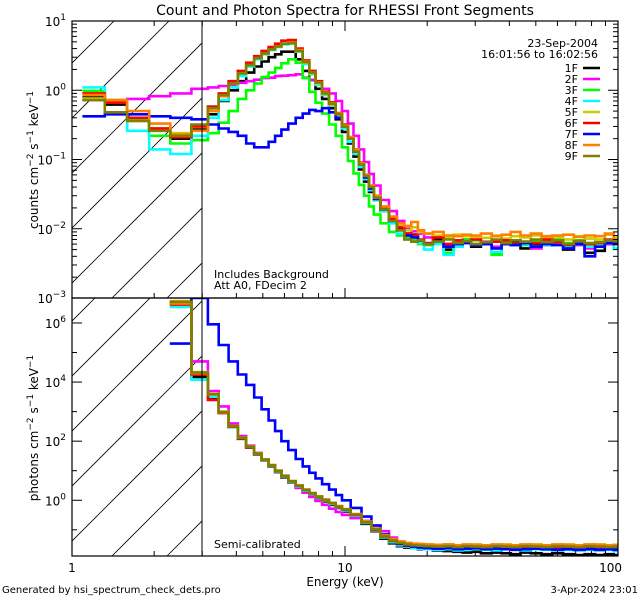  What do you see at coordinates (571, 112) in the screenshot?
I see `legend-label-5F: 5F` at bounding box center [571, 112].